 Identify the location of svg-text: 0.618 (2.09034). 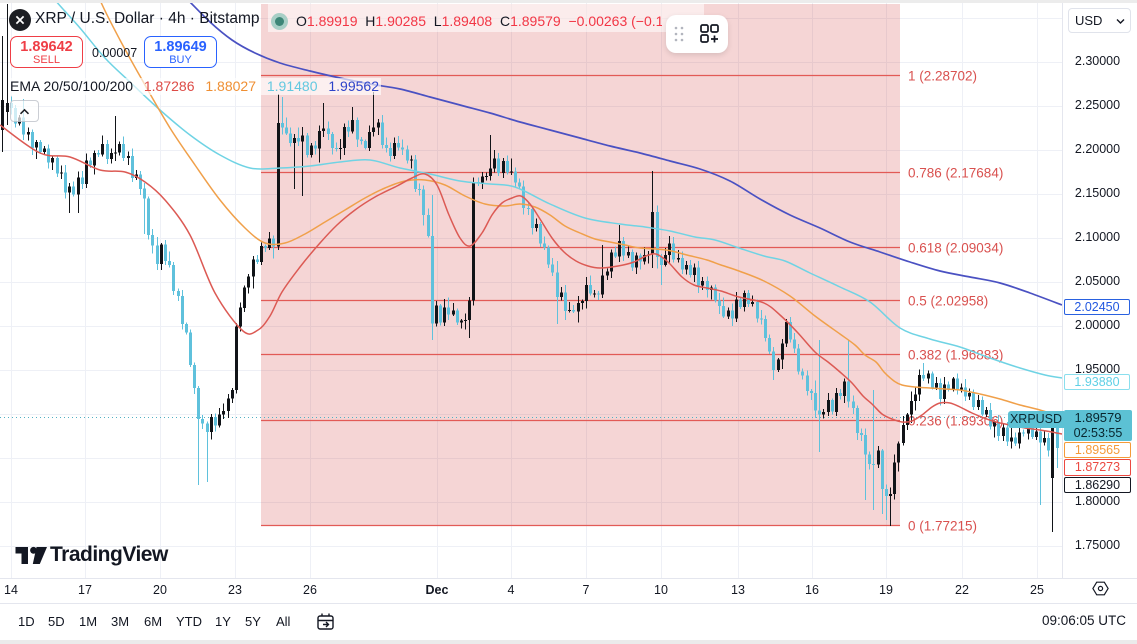
(955, 248).